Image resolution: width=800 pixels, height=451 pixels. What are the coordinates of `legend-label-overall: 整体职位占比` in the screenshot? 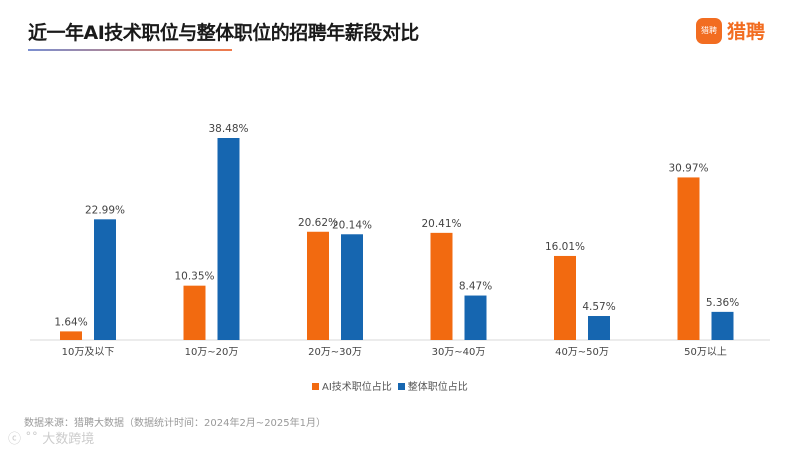 It's located at (437, 387).